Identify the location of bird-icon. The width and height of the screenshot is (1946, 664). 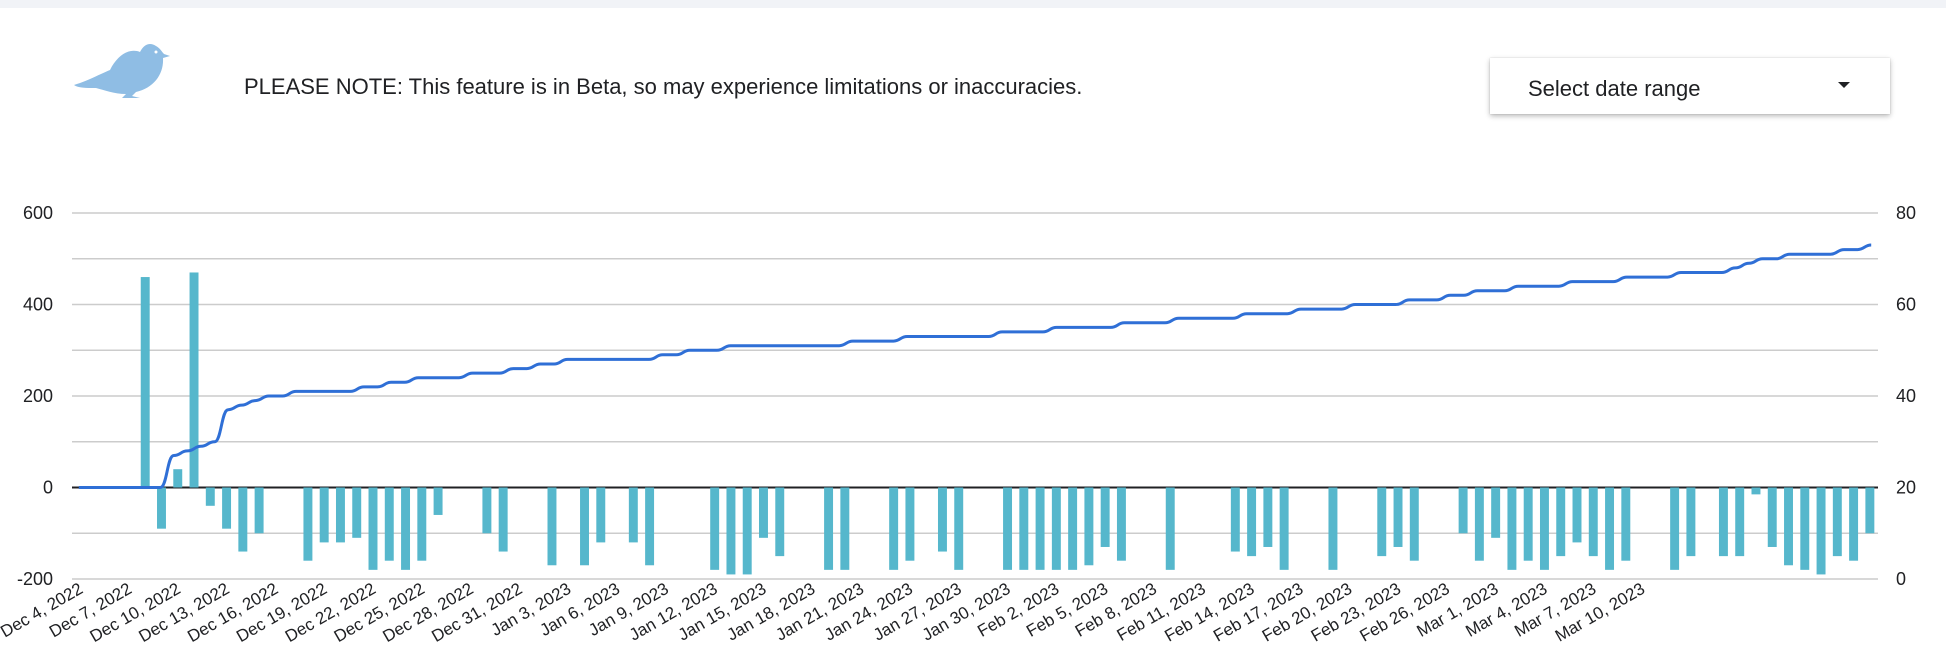
(122, 71).